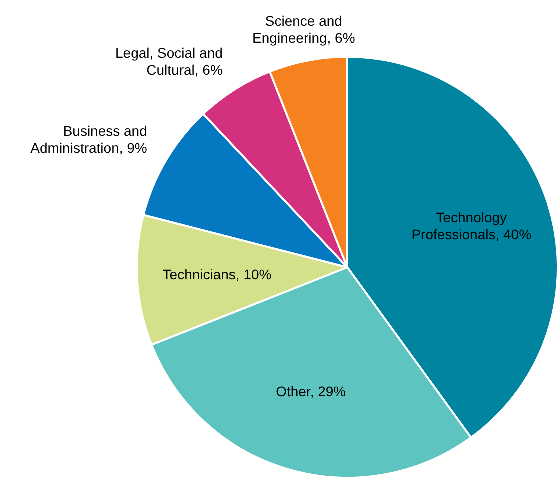  Describe the element at coordinates (89, 139) in the screenshot. I see `slice-label: Business and Administration, 9%` at that location.